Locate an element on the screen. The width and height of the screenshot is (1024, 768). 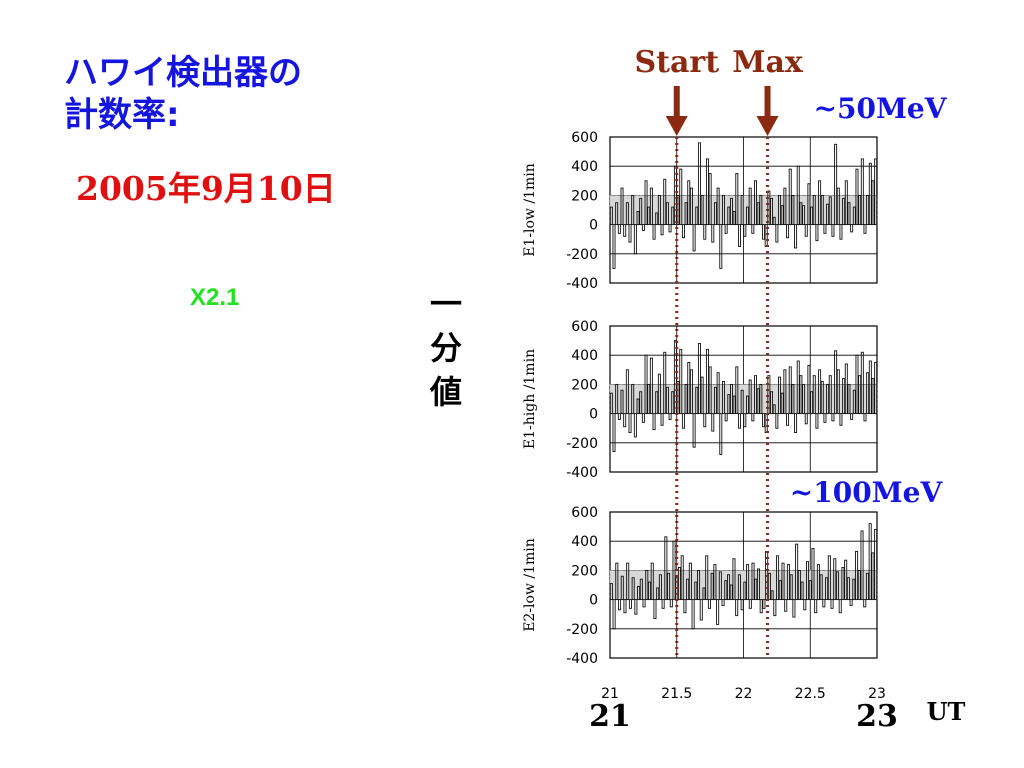
energy-label-50mev: ~50MeV is located at coordinates (881, 108).